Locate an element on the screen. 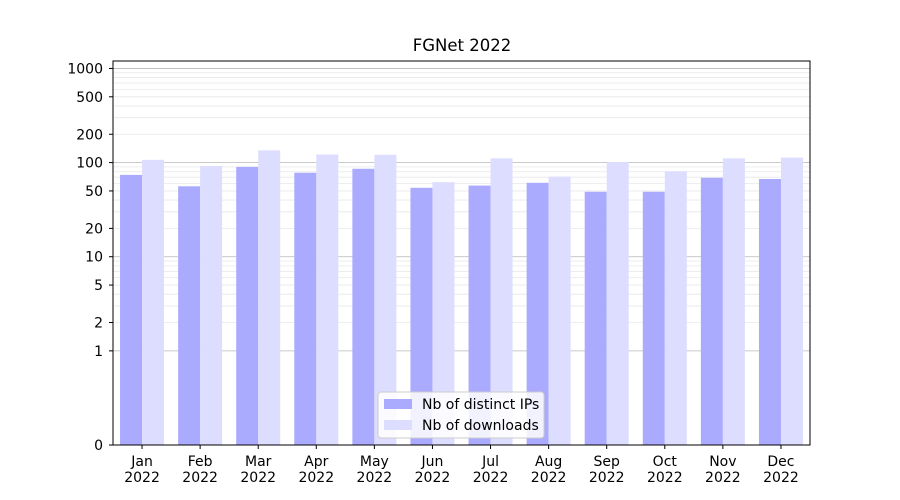 The height and width of the screenshot is (500, 900). bar-distinct-ips-apr is located at coordinates (305, 308).